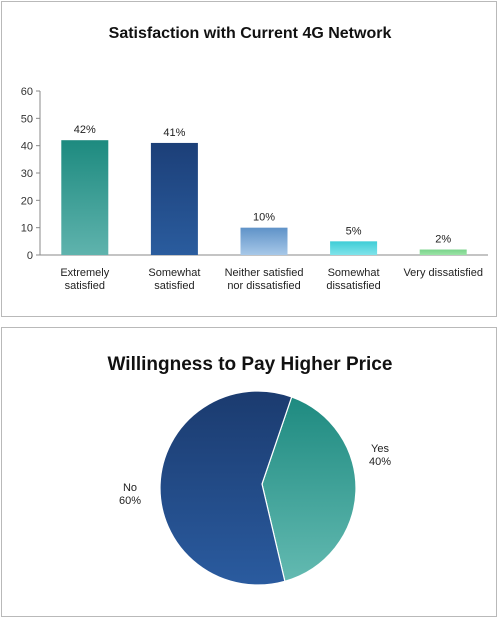 Image resolution: width=500 pixels, height=619 pixels. What do you see at coordinates (263, 286) in the screenshot?
I see `x-category-label: nor dissatisfied` at bounding box center [263, 286].